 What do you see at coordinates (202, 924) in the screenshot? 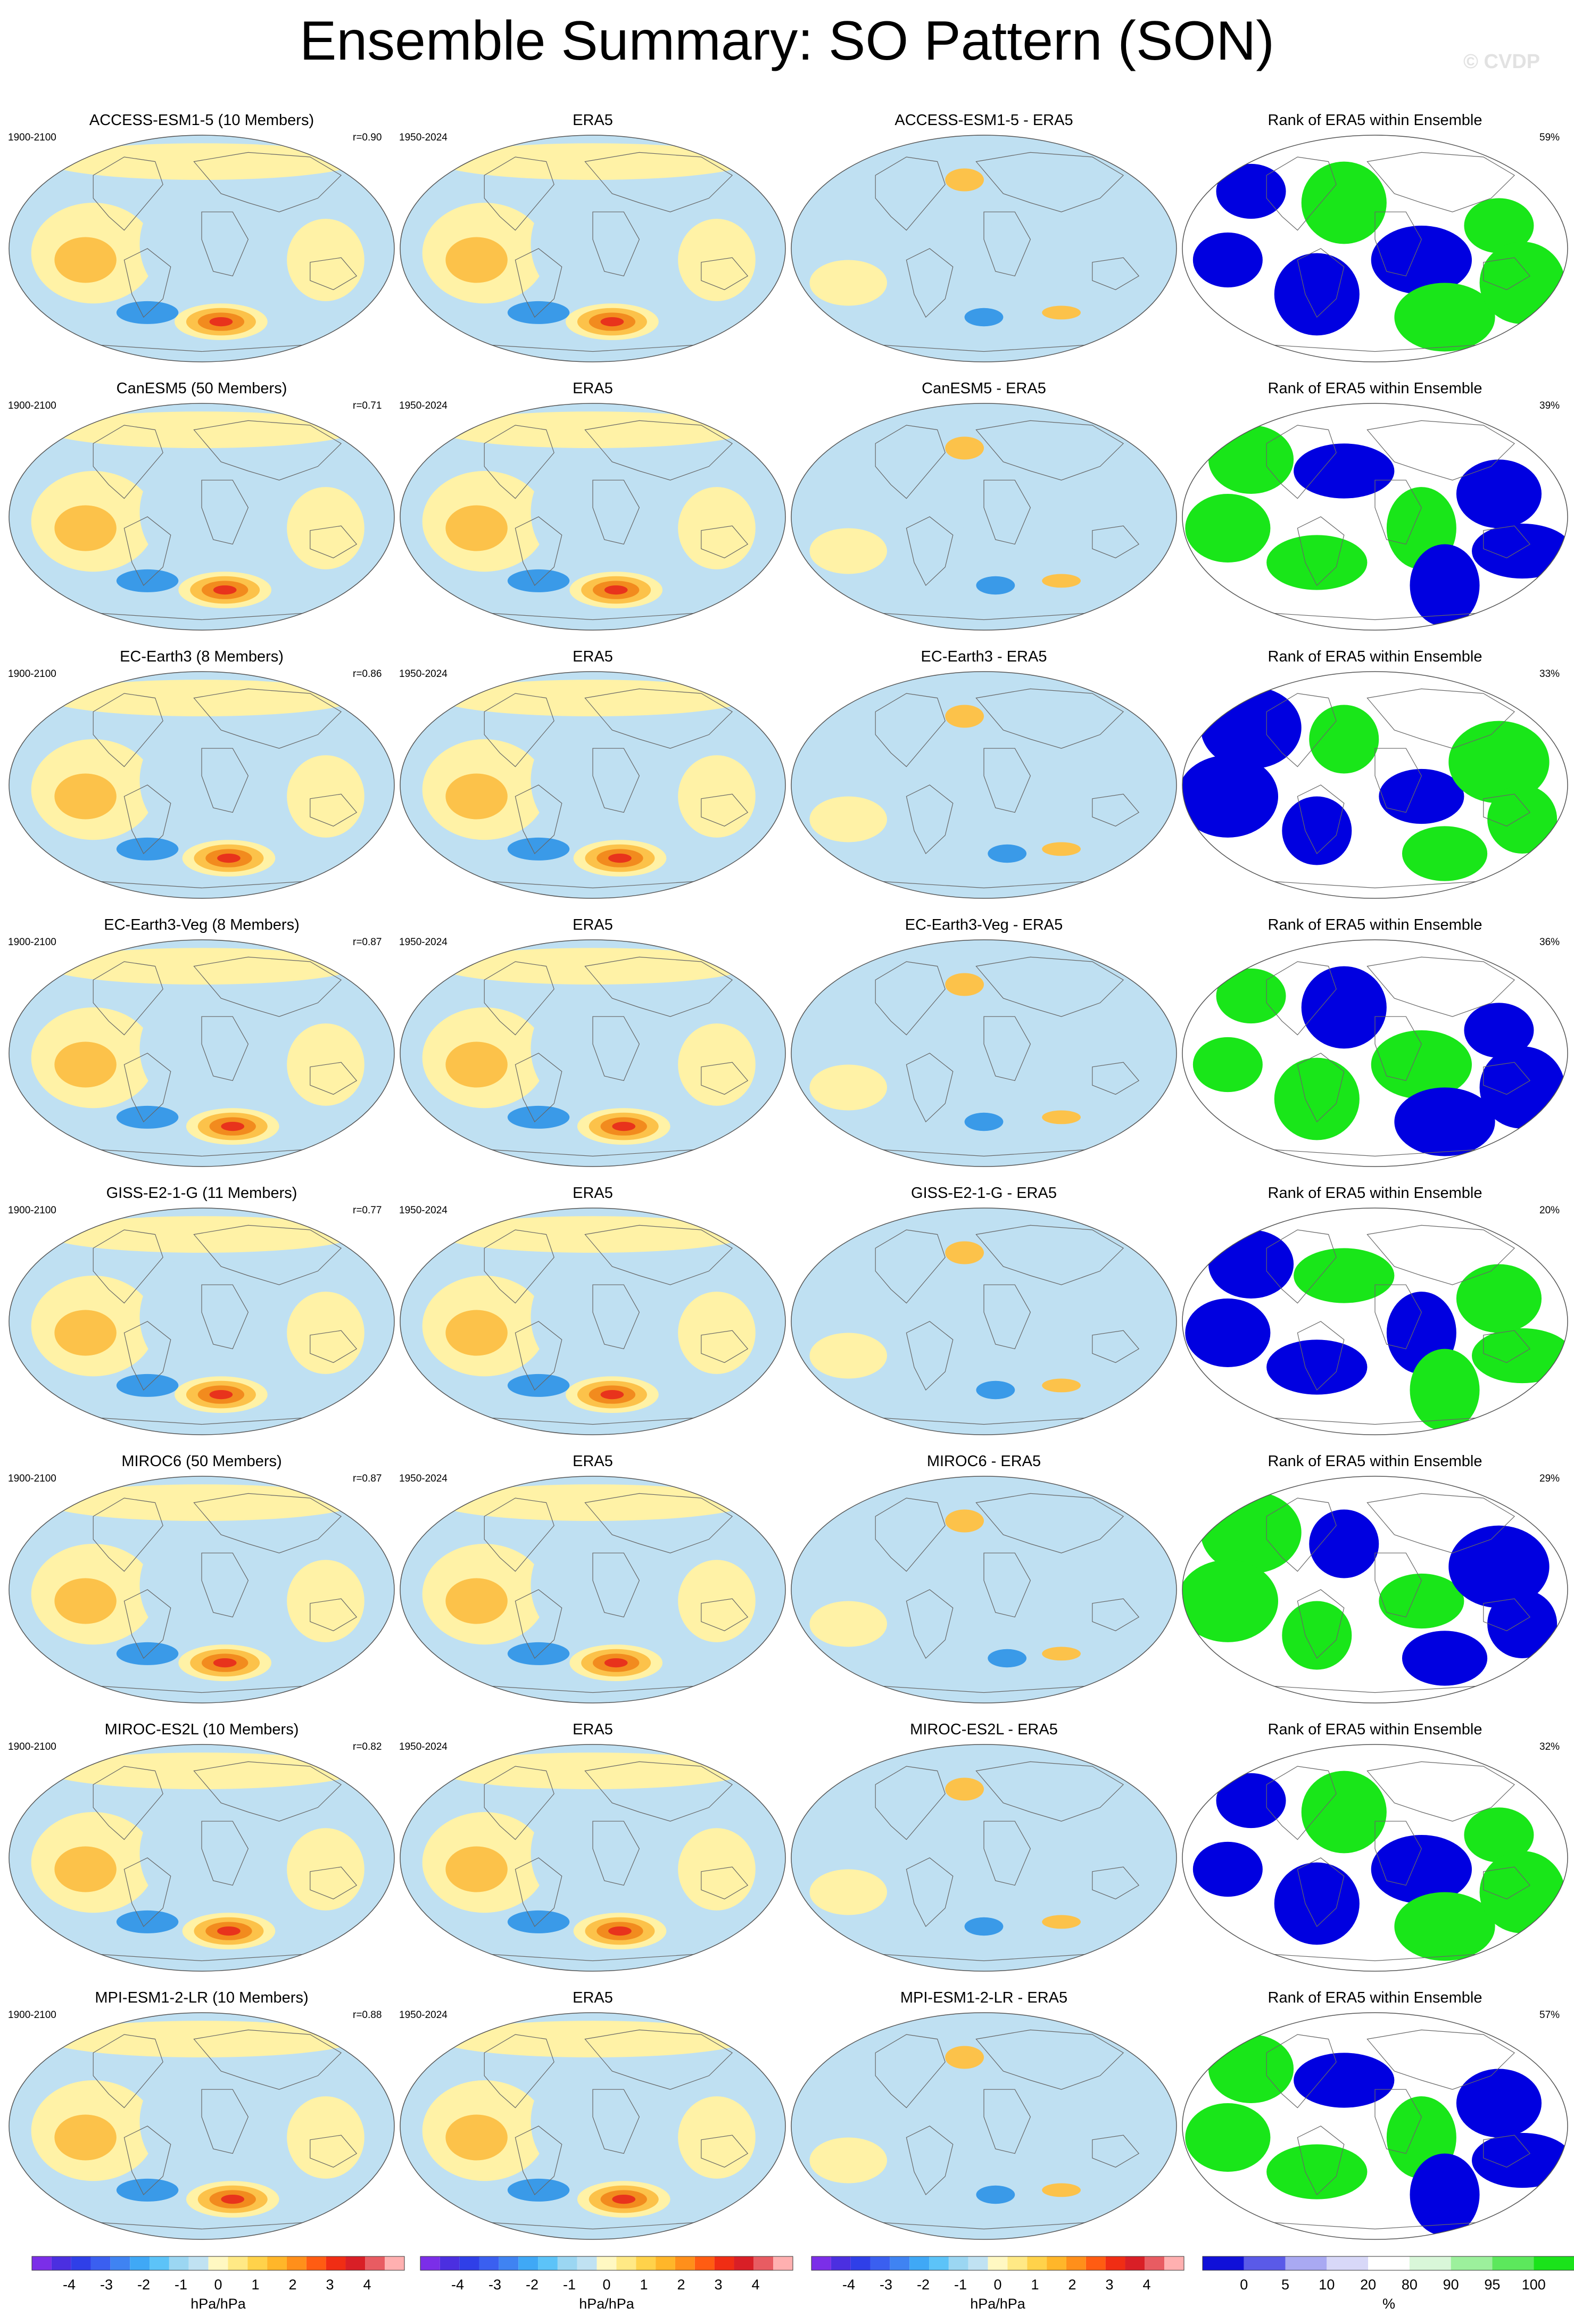
I see `model-panel-title: EC-Earth3-Veg (8 Members)` at bounding box center [202, 924].